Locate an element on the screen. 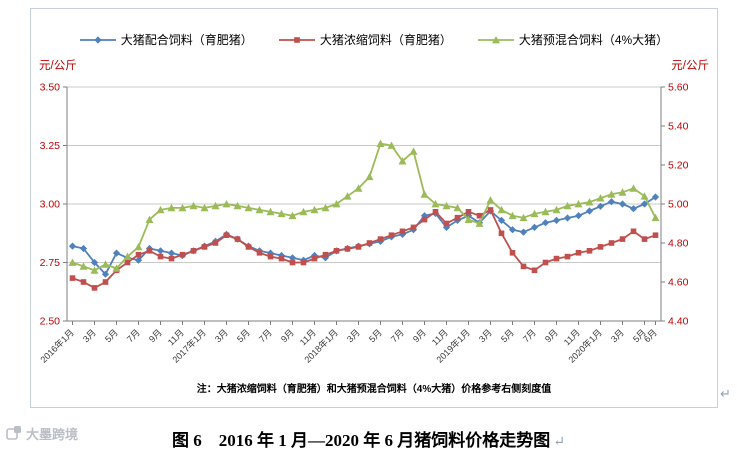  svg-text: 3.50 is located at coordinates (50, 88).